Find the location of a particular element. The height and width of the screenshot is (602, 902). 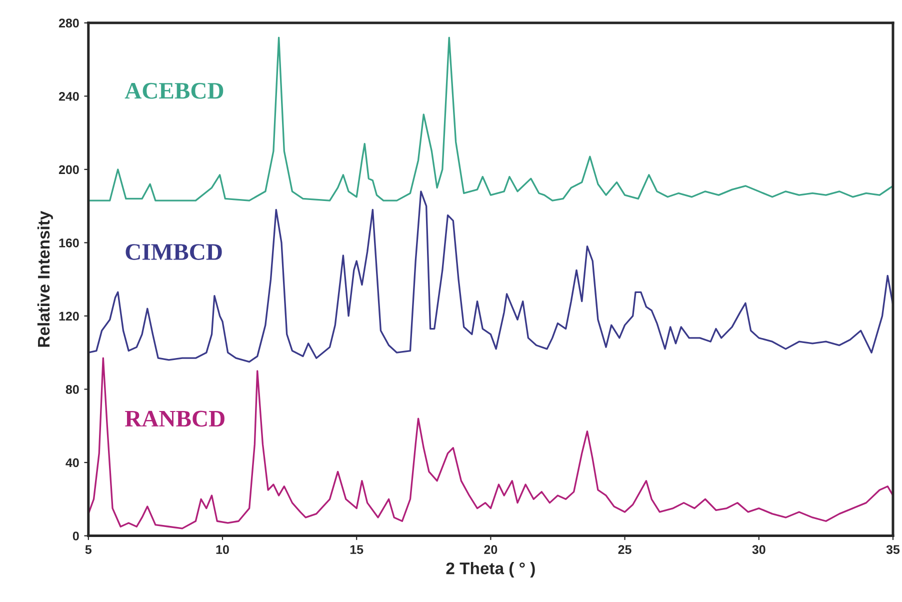

x-tick-label: 10 is located at coordinates (222, 549).